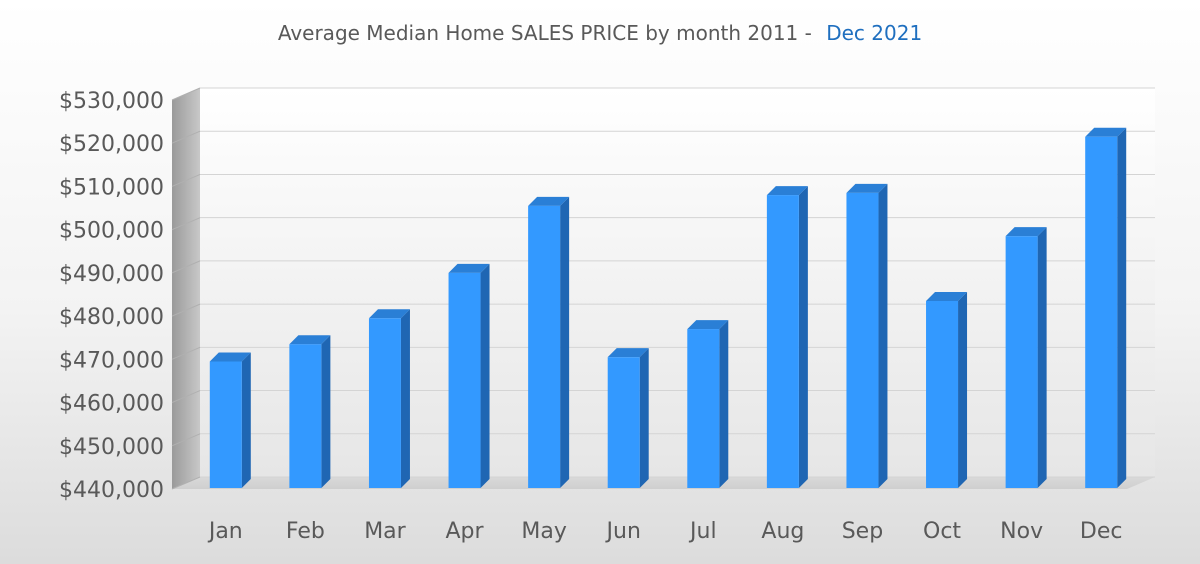 The image size is (1200, 564). Describe the element at coordinates (663, 483) in the screenshot. I see `floor` at that location.